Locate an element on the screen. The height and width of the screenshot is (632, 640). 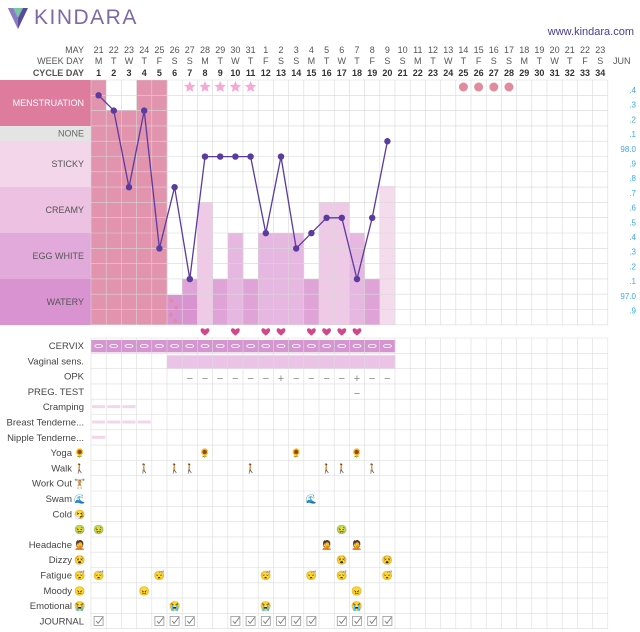
opk-result: + is located at coordinates (281, 379).